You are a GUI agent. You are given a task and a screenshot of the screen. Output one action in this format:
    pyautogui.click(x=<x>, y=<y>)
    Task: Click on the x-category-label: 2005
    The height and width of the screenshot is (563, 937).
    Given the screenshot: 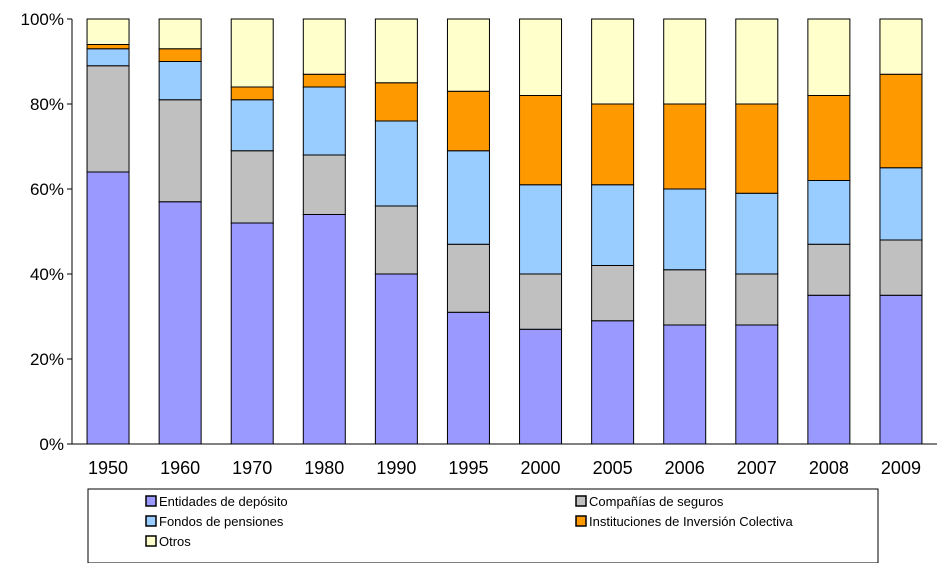 What is the action you would take?
    pyautogui.click(x=613, y=468)
    